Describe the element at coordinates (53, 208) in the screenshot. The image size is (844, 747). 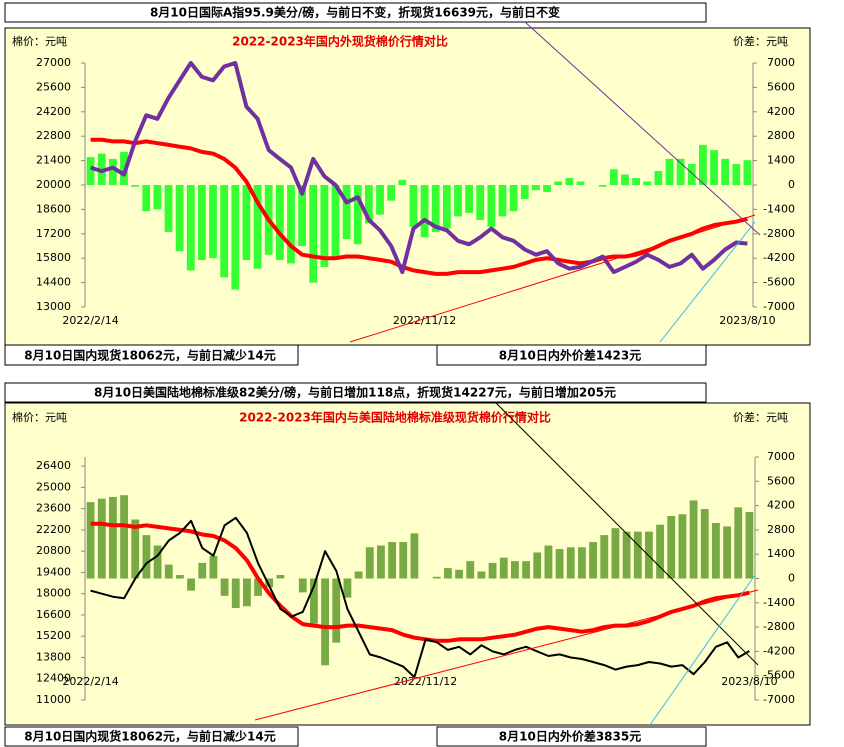
I see `y-tick-label: 18600` at that location.